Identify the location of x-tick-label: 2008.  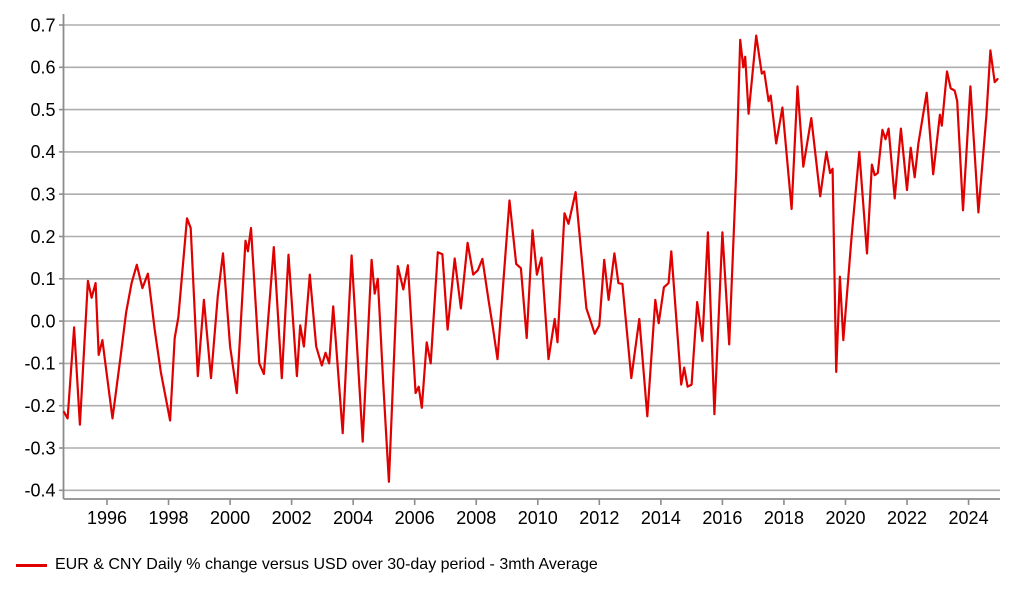
(476, 518).